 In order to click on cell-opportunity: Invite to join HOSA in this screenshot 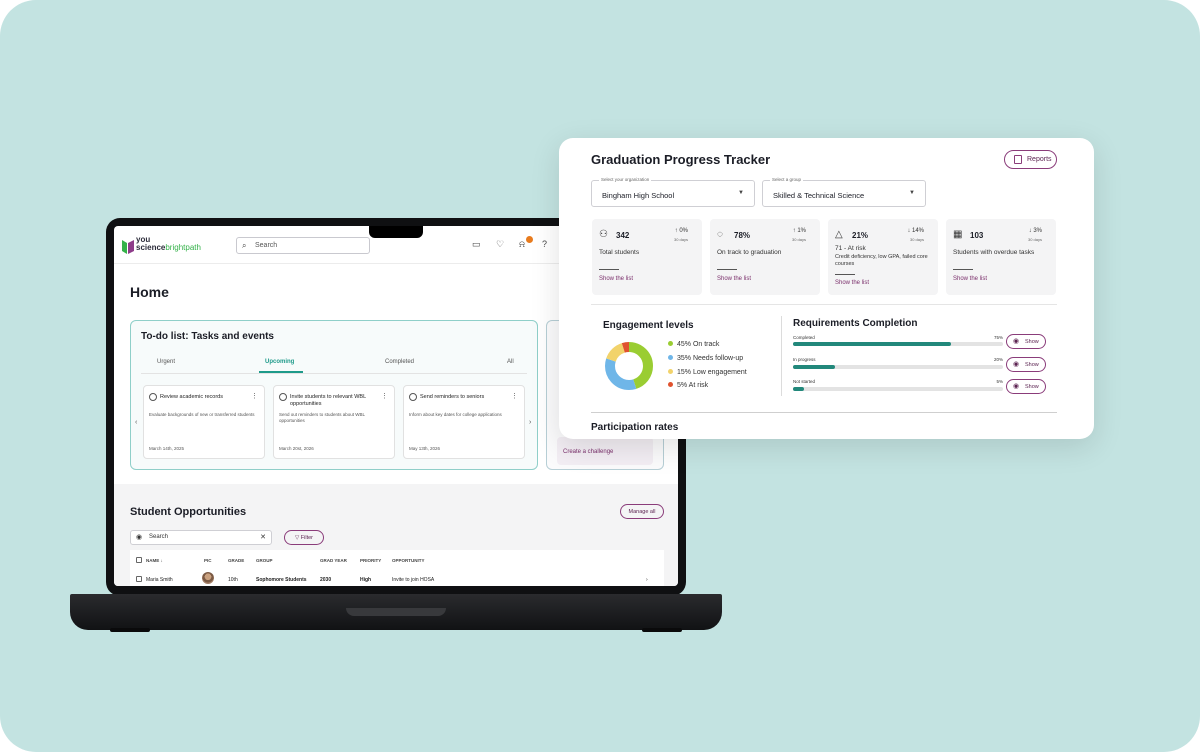, I will do `click(413, 580)`.